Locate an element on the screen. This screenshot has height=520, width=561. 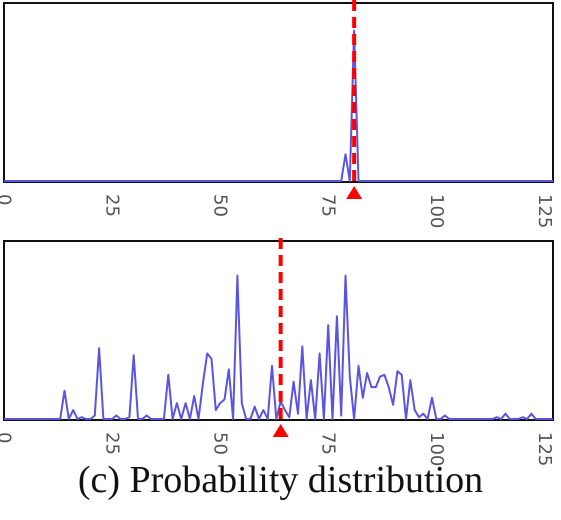
bottom-x-ticks: 0 25 50 75 100 125 is located at coordinates (277, 449).